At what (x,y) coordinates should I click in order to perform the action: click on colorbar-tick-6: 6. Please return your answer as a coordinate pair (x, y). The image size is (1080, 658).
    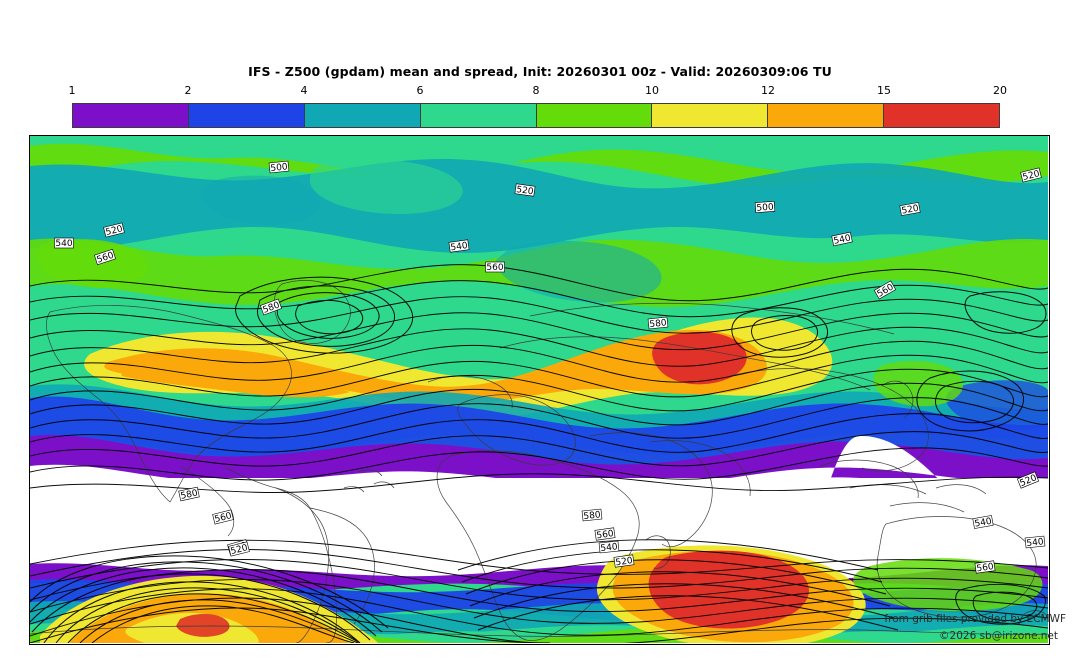
    Looking at the image, I should click on (420, 90).